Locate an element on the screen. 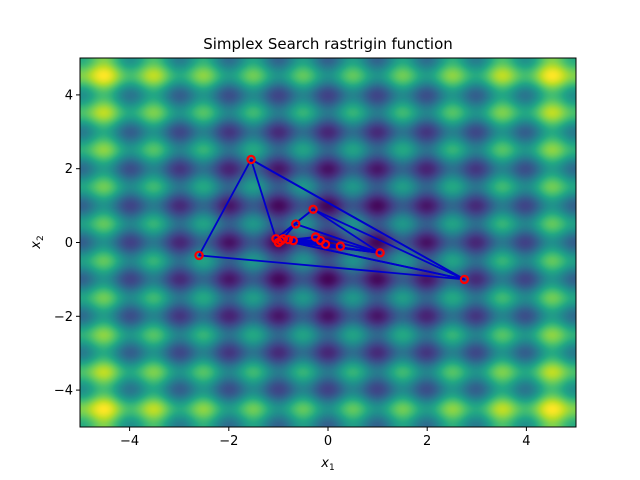 This screenshot has height=480, width=640. x-tick-label: 2 is located at coordinates (427, 441).